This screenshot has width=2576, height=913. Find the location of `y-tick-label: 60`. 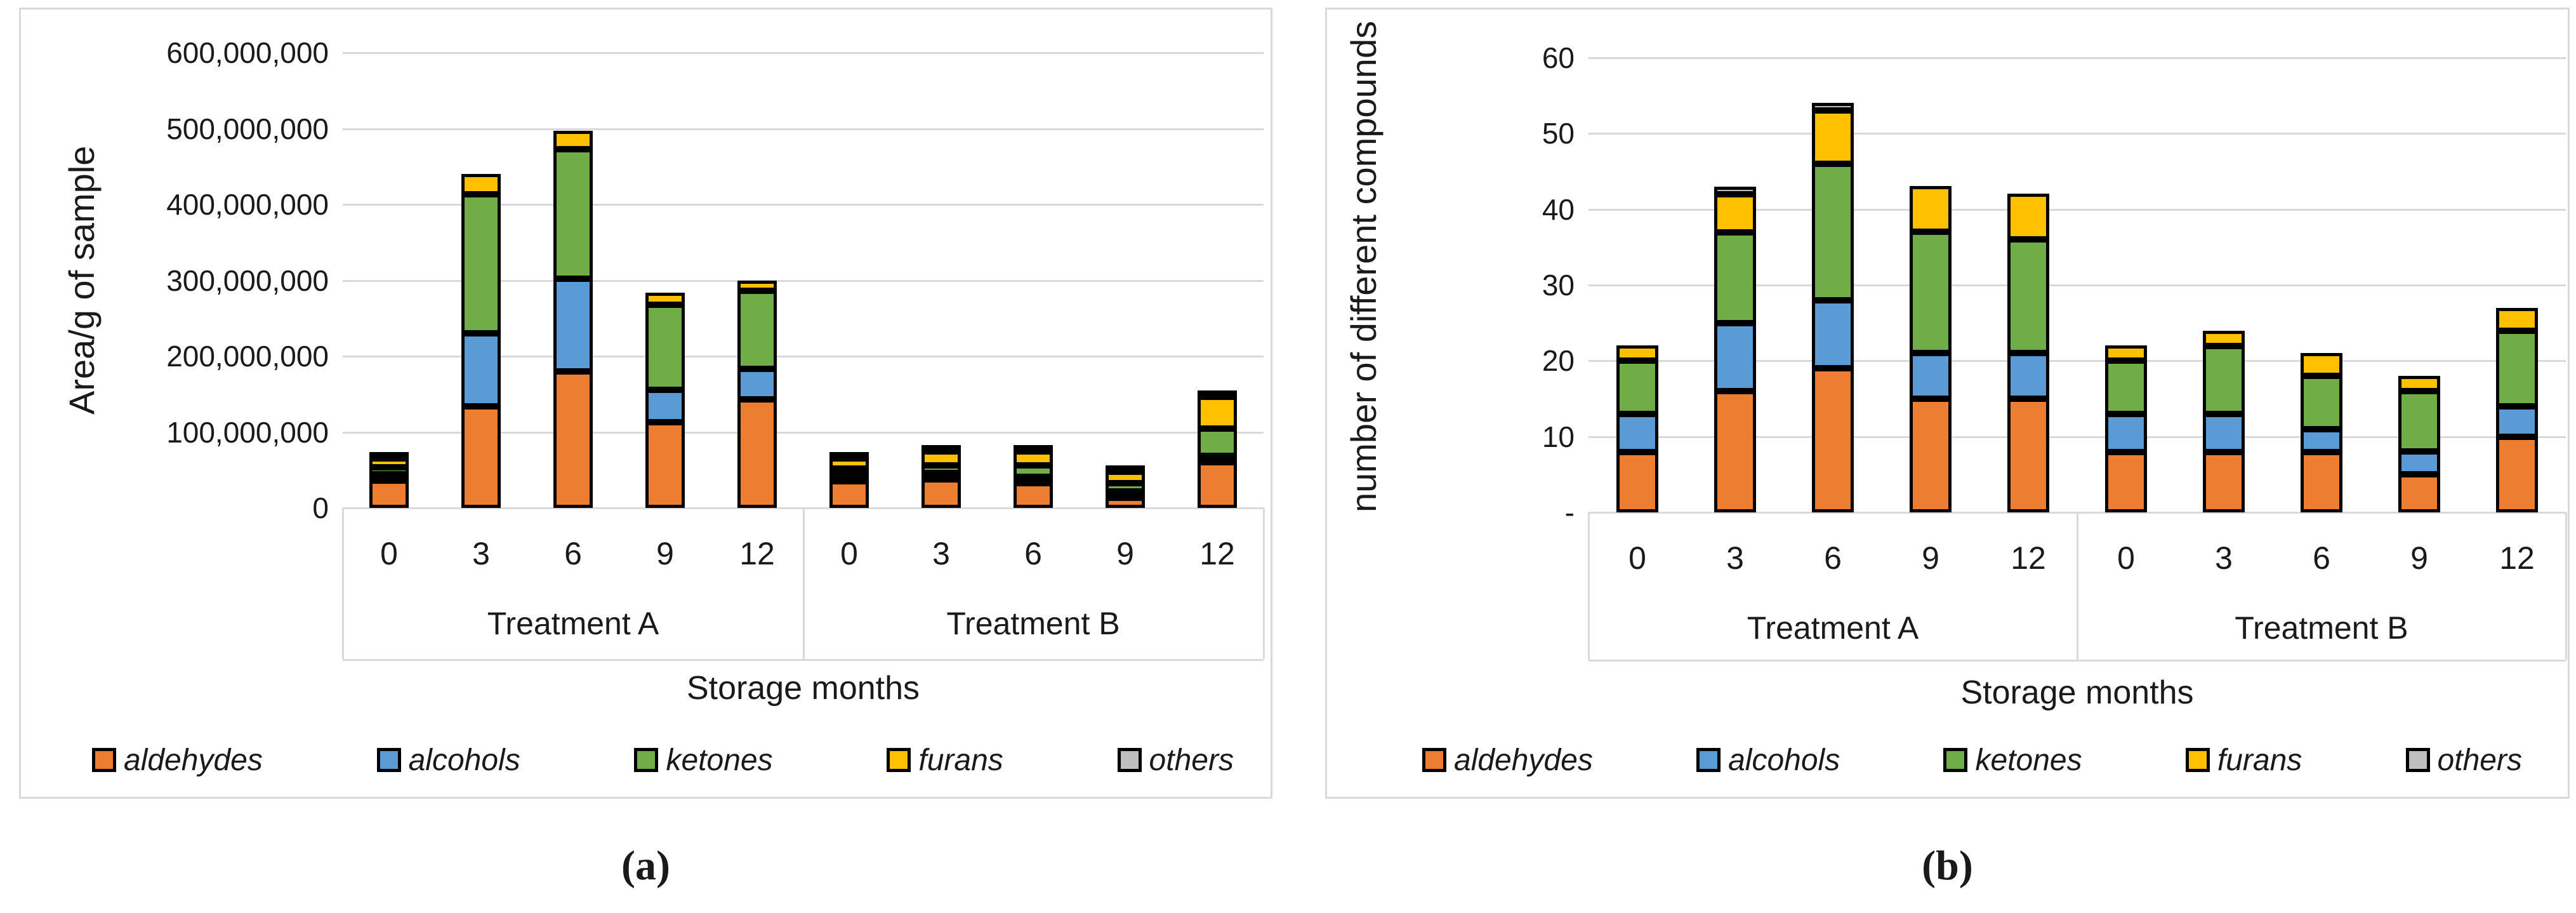

y-tick-label: 60 is located at coordinates (1558, 57).